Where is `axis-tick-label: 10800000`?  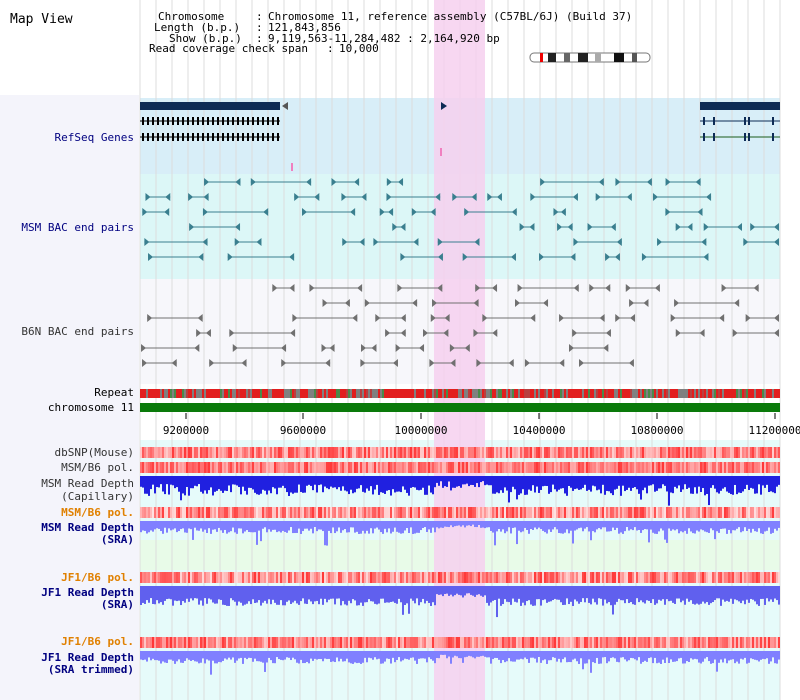 axis-tick-label: 10800000 is located at coordinates (657, 430).